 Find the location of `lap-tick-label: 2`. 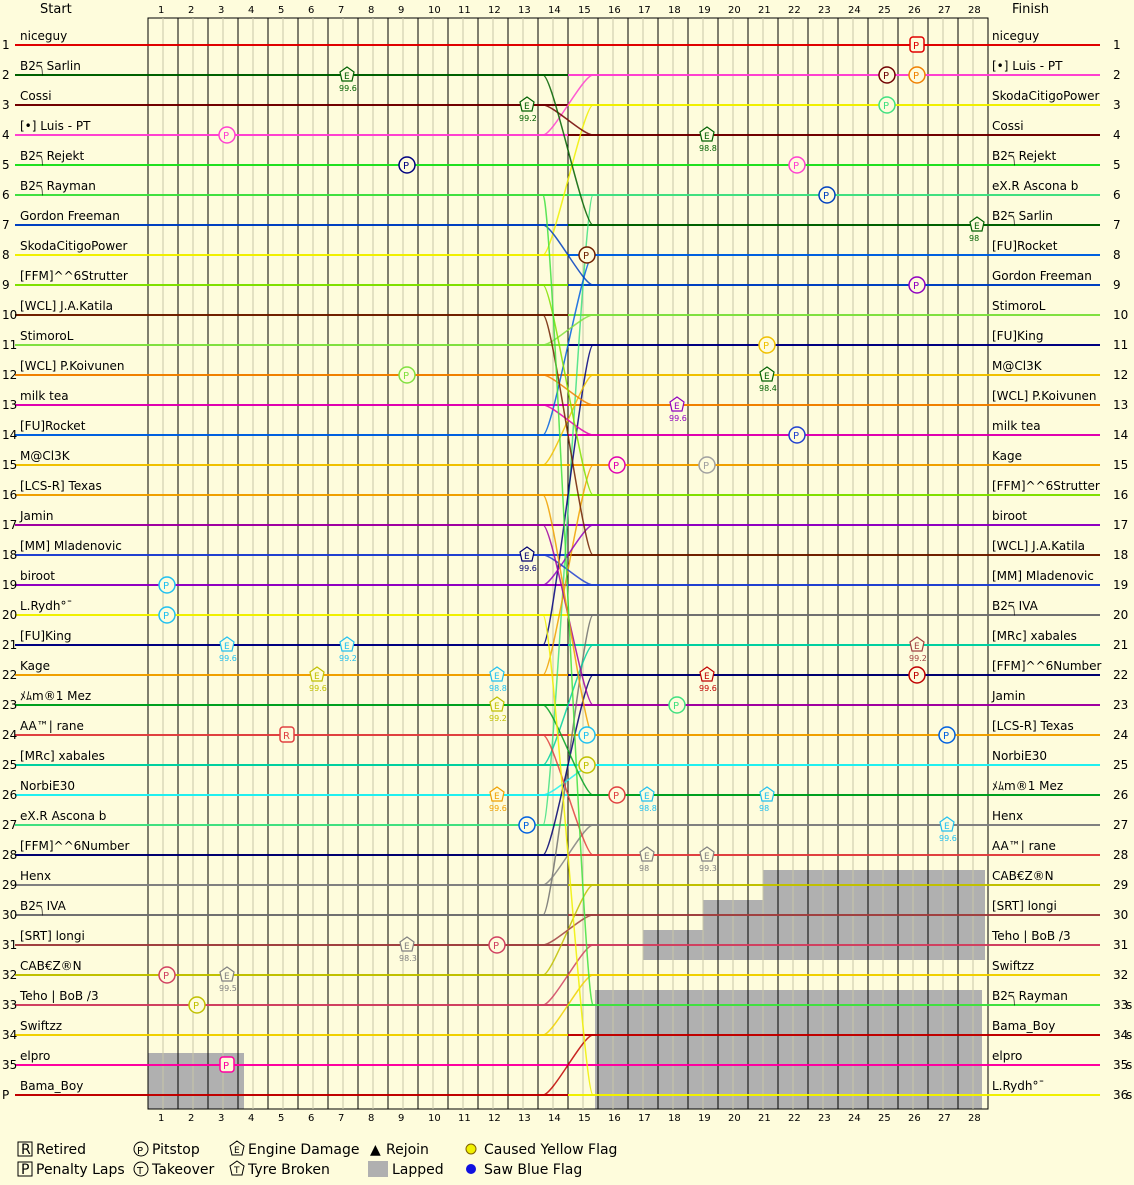

lap-tick-label: 2 is located at coordinates (191, 10).